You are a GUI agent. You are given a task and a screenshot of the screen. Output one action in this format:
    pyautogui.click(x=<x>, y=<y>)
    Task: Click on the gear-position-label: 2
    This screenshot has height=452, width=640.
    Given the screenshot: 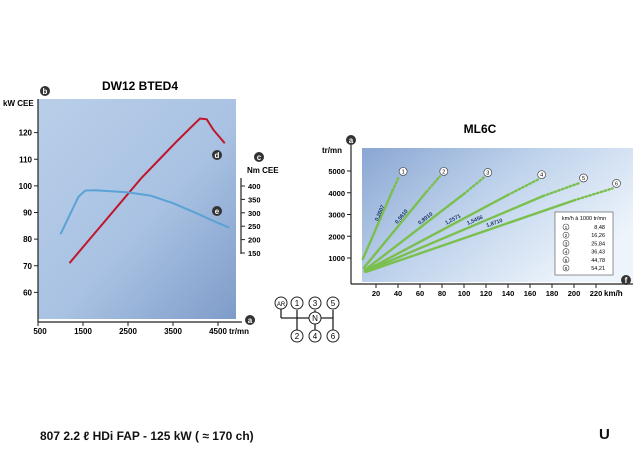 What is the action you would take?
    pyautogui.click(x=297, y=336)
    